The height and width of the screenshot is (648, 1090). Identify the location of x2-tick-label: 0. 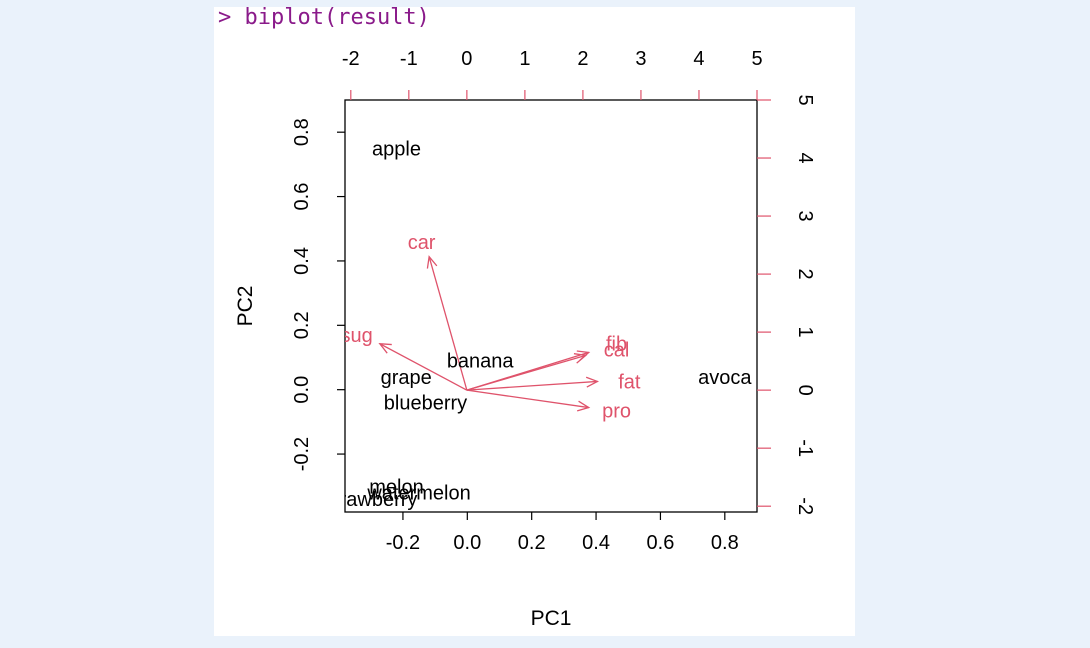
(466, 59).